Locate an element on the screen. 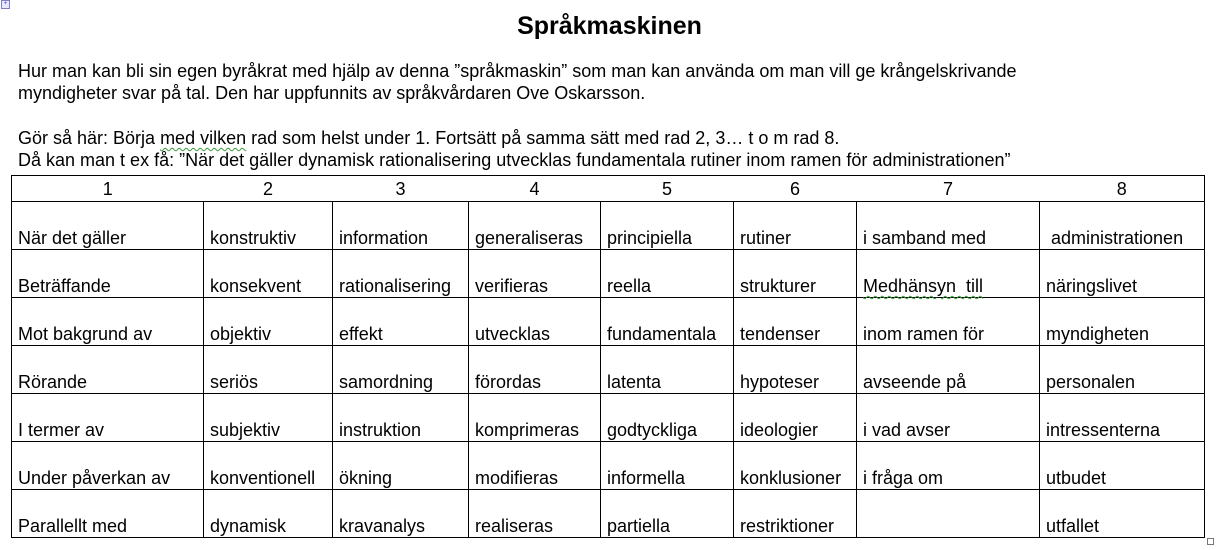  cell-text: i samband med is located at coordinates (925, 238).